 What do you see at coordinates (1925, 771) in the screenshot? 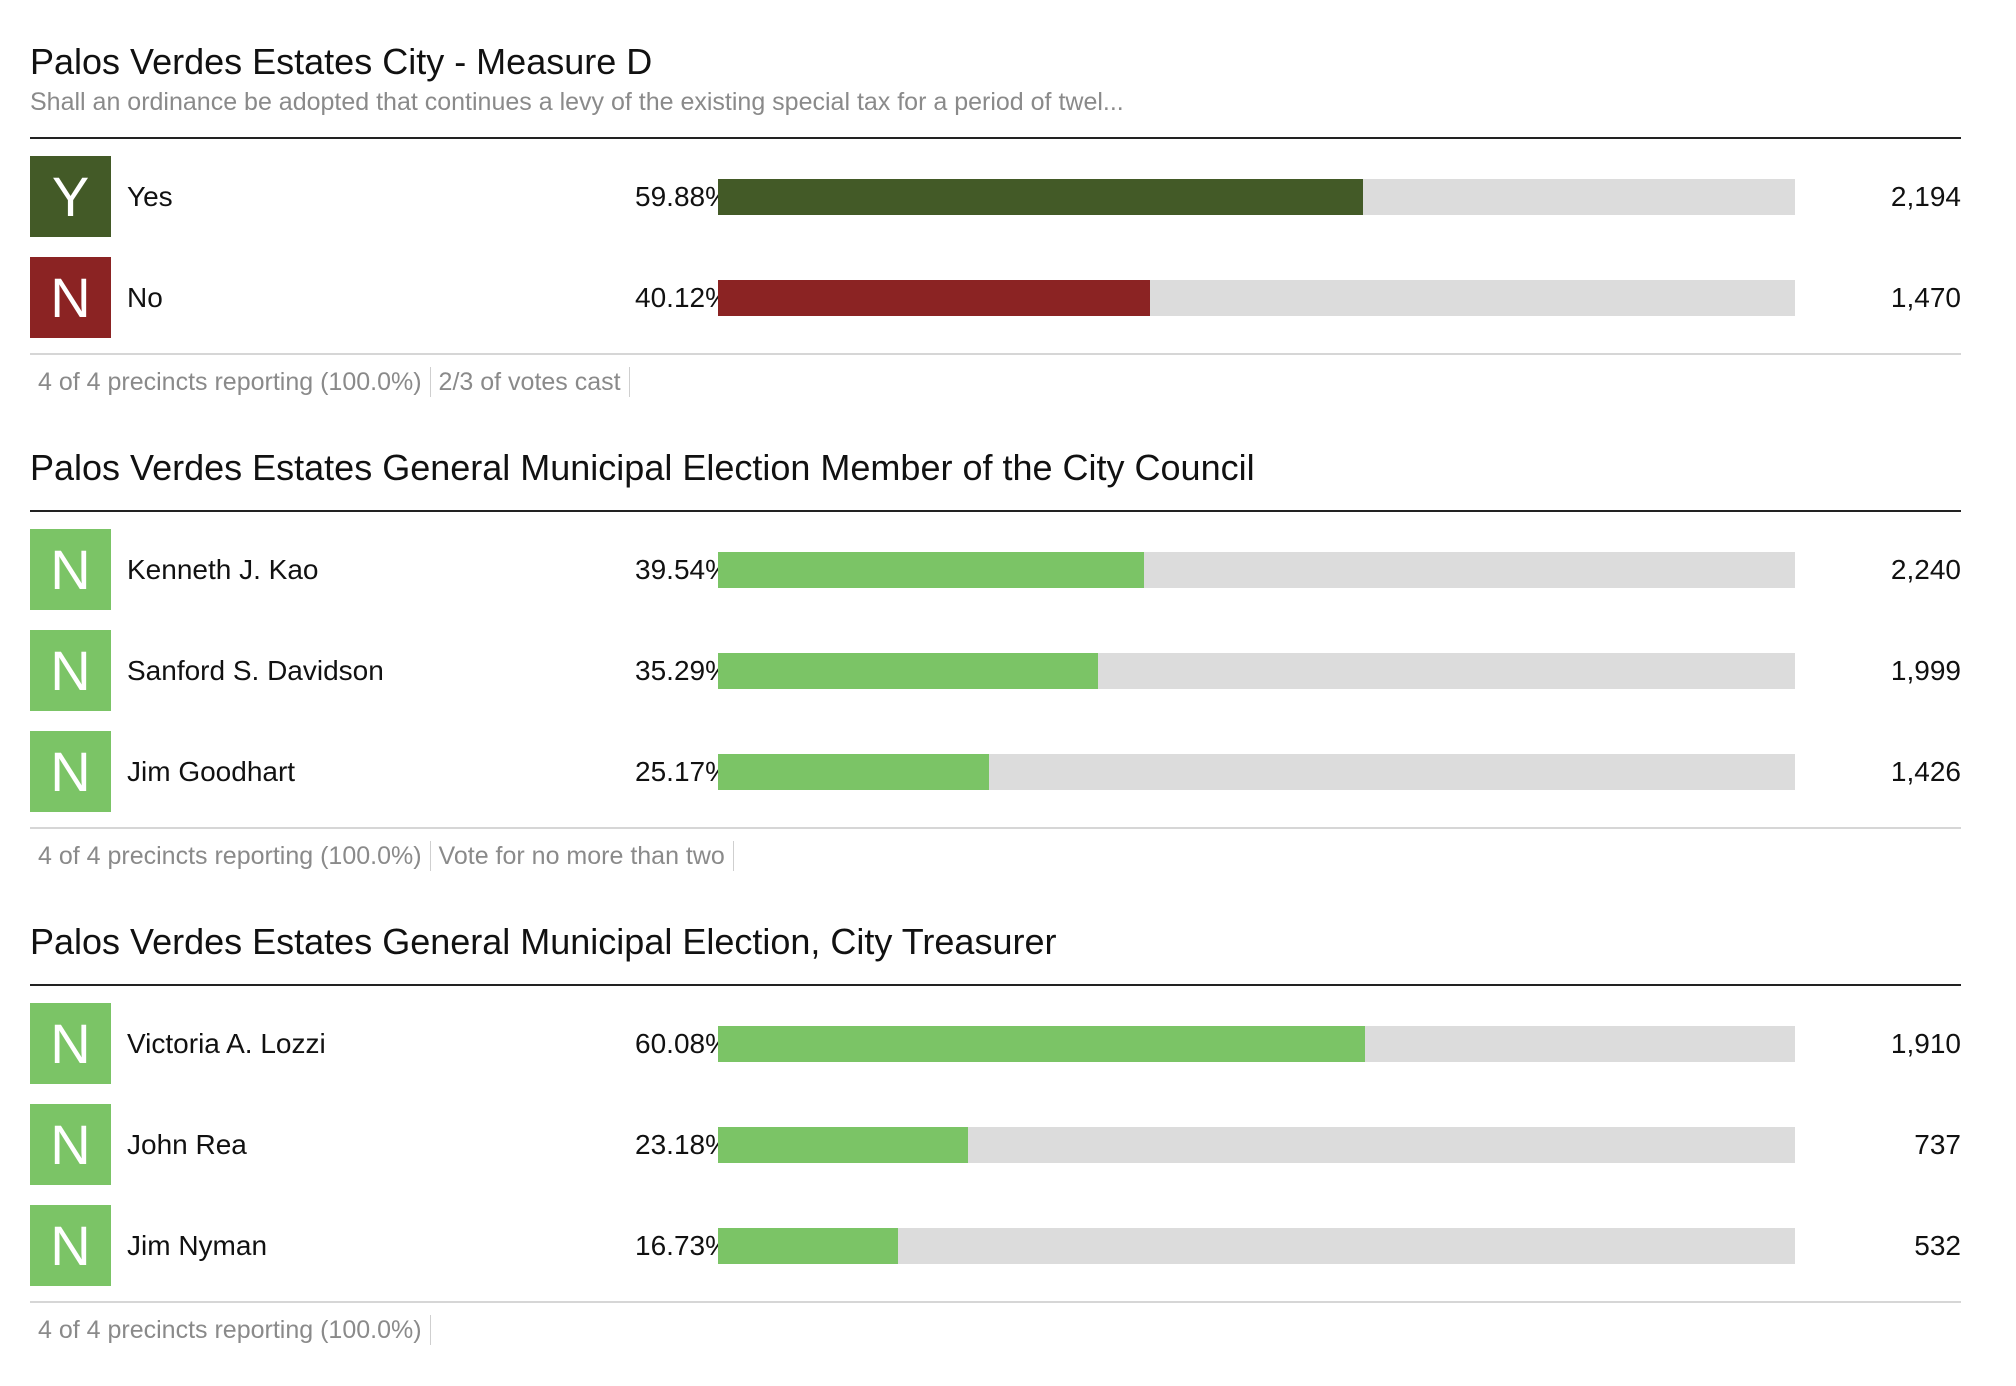
I see `vote-count: 1,426` at bounding box center [1925, 771].